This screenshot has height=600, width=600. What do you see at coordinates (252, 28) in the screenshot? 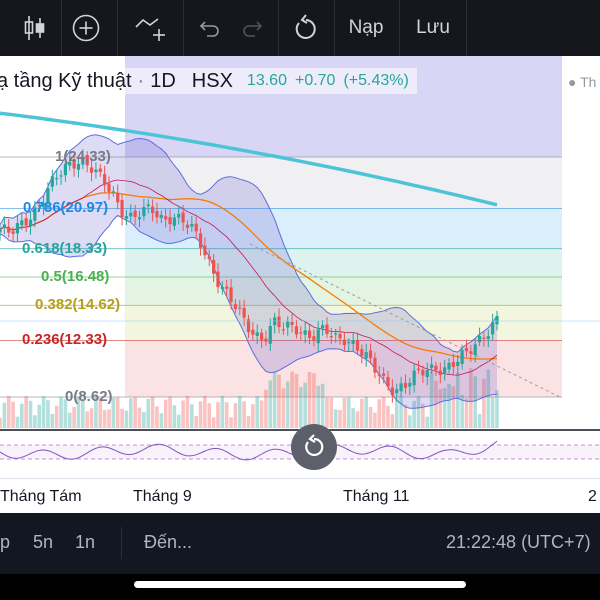
I see `redo-button` at bounding box center [252, 28].